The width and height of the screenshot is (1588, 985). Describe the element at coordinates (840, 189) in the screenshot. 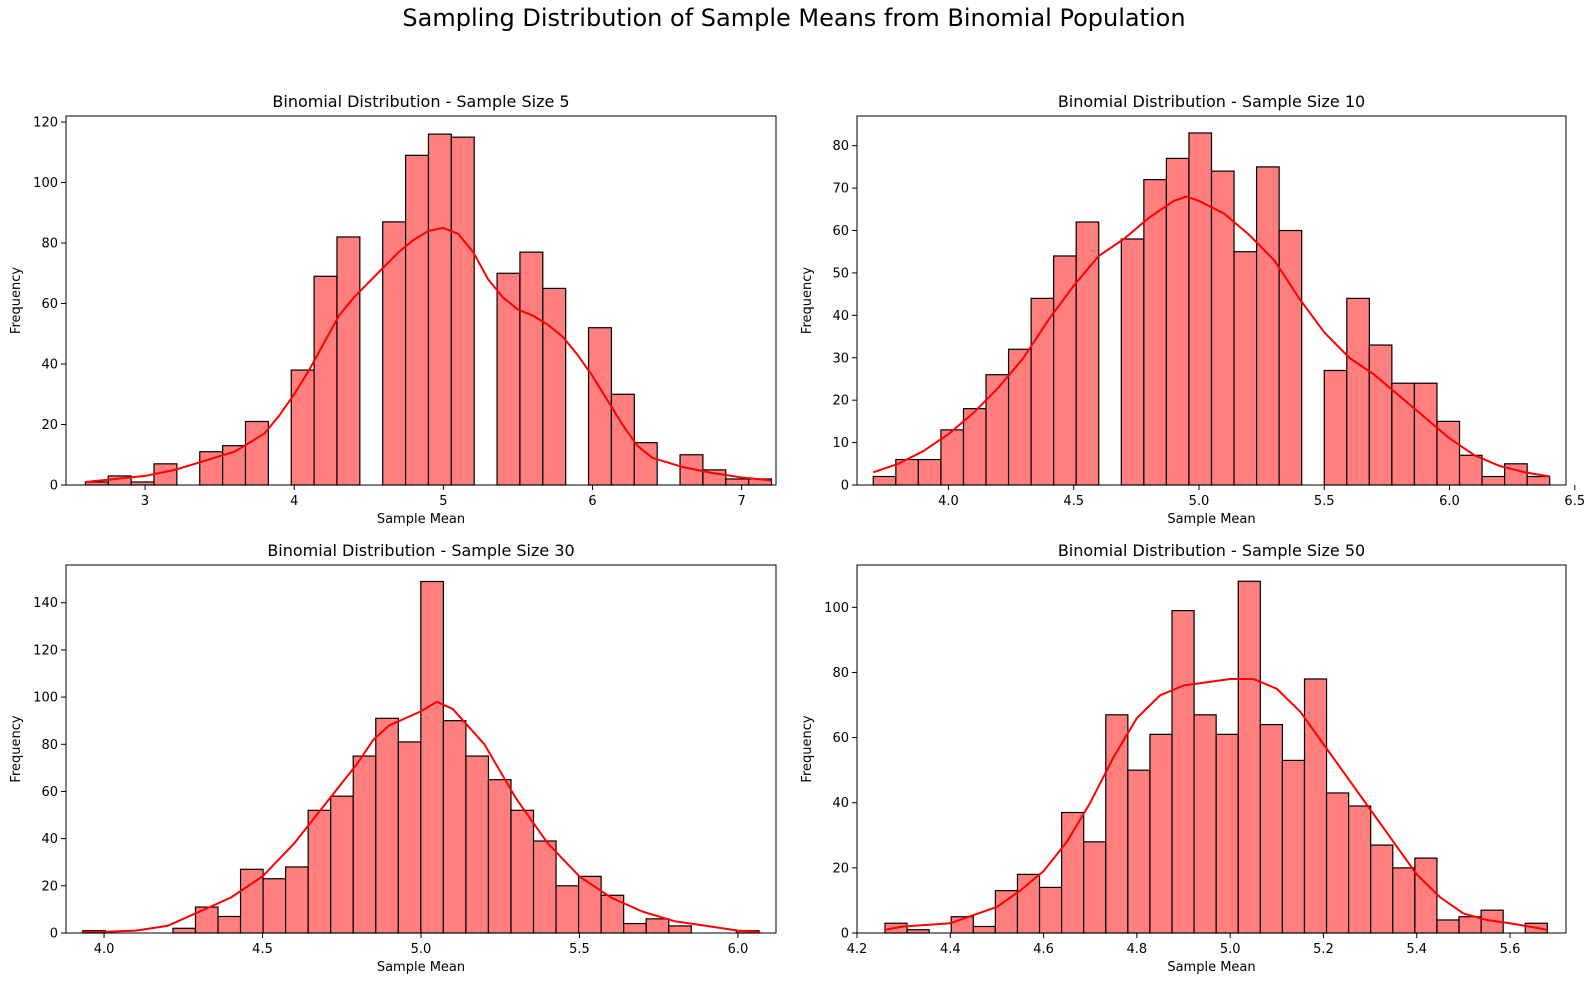

I see `y-tick-label: 70` at that location.